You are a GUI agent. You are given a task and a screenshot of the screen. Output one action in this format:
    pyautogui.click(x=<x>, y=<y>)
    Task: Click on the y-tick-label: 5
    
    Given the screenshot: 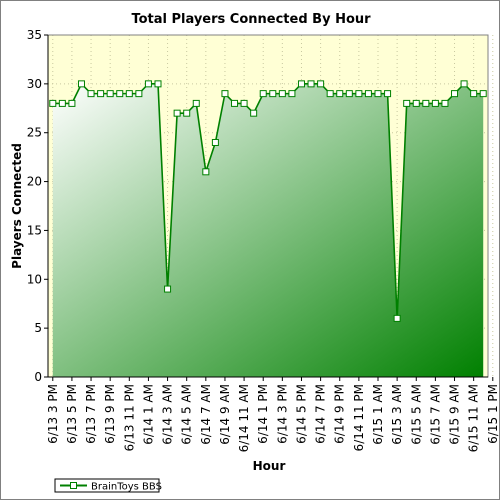 What is the action you would take?
    pyautogui.click(x=38, y=328)
    